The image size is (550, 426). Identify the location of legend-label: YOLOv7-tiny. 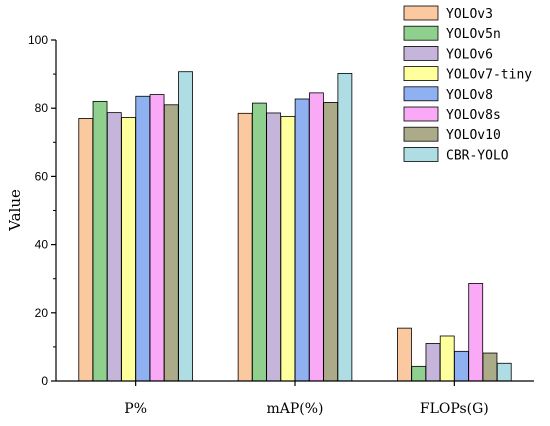
(489, 75).